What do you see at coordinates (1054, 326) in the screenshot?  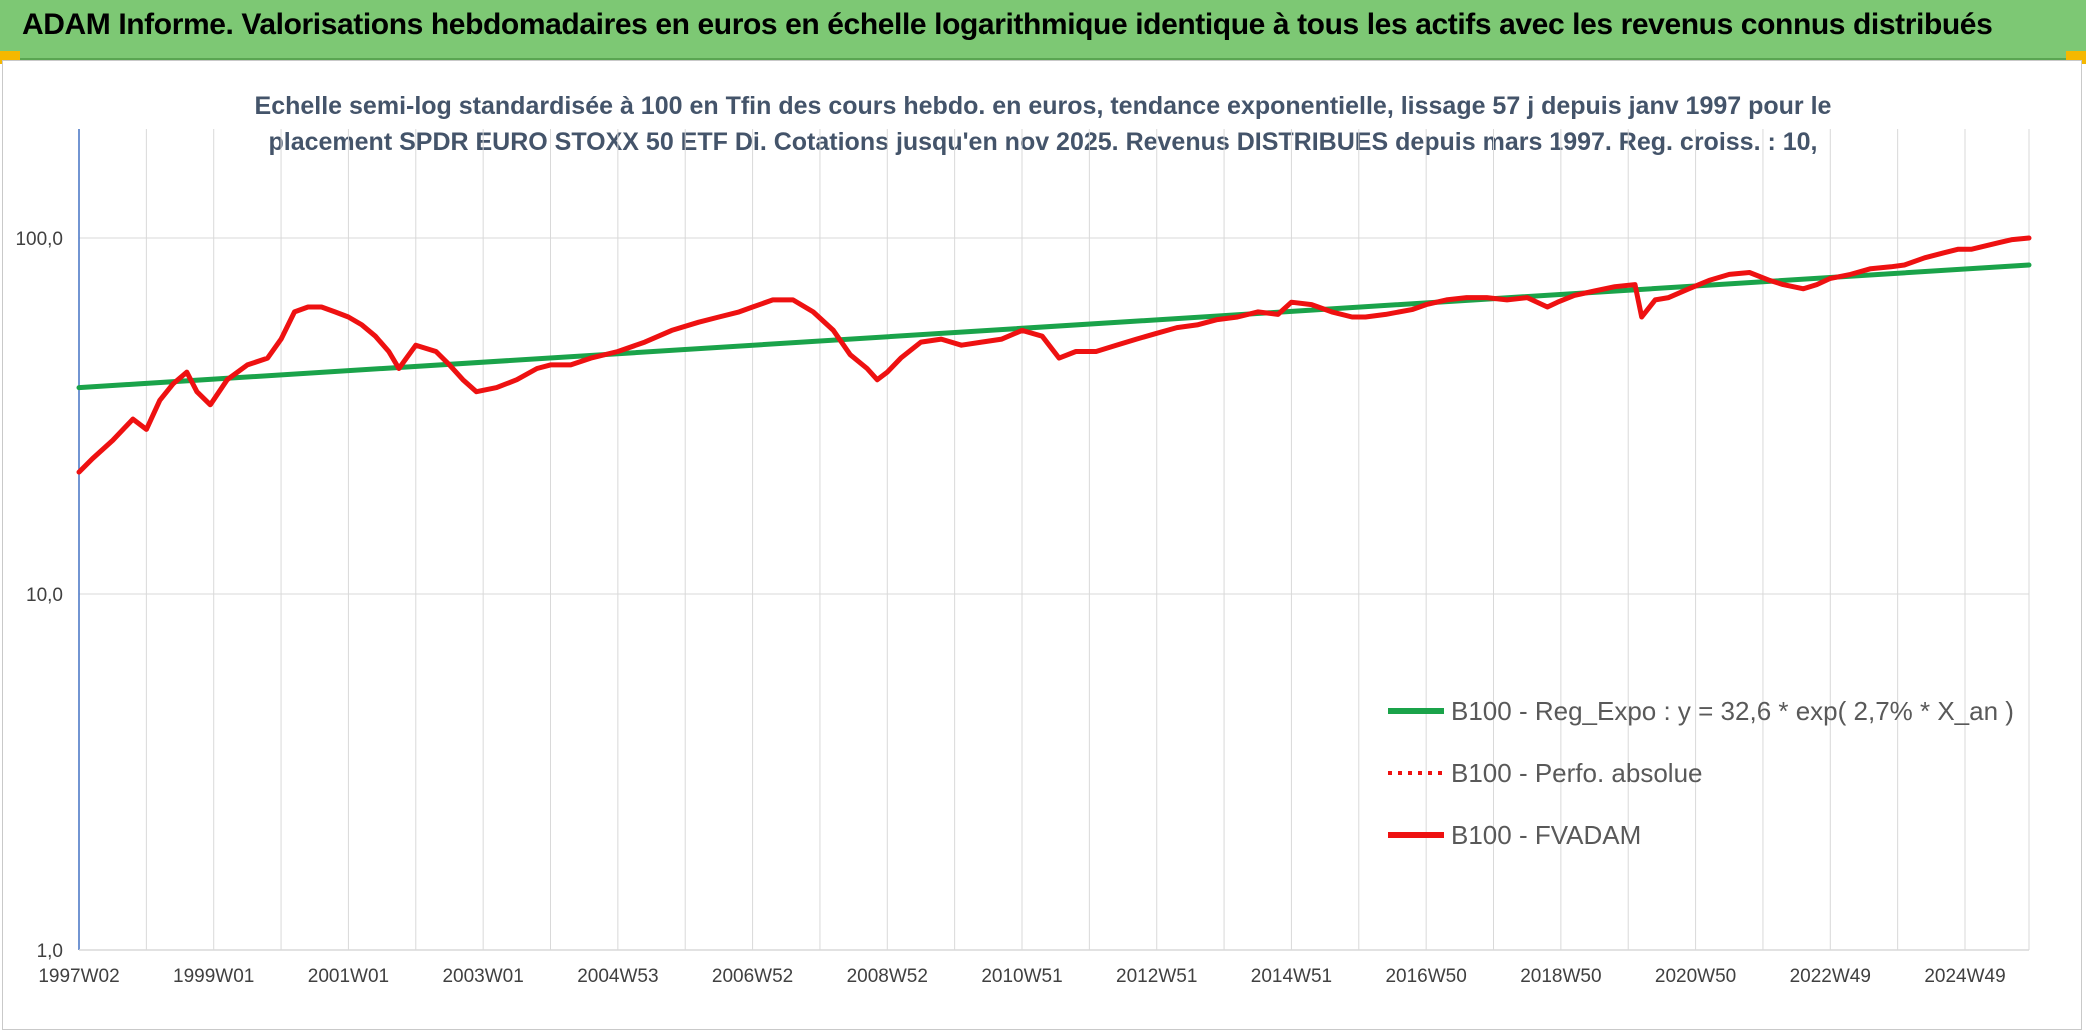 I see `trend-line` at bounding box center [1054, 326].